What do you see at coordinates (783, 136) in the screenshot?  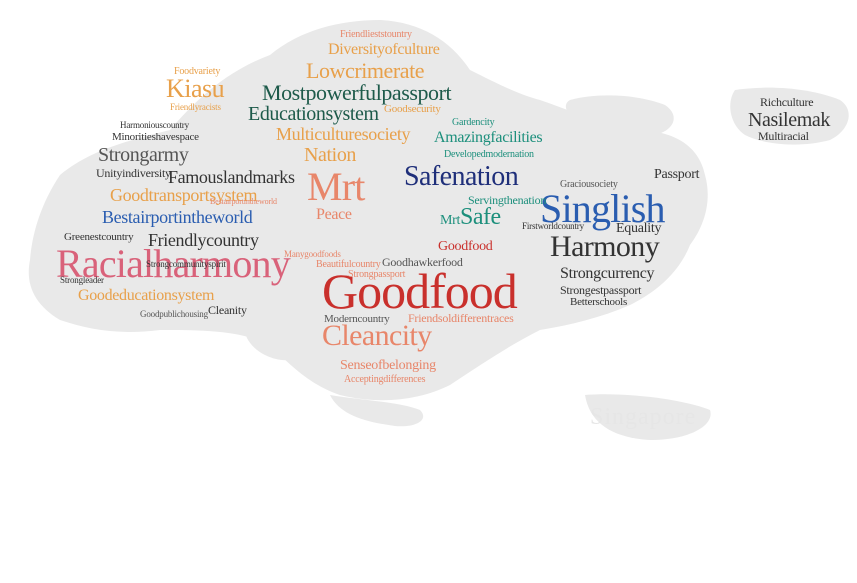 I see `word-multiracial: Multiracial` at bounding box center [783, 136].